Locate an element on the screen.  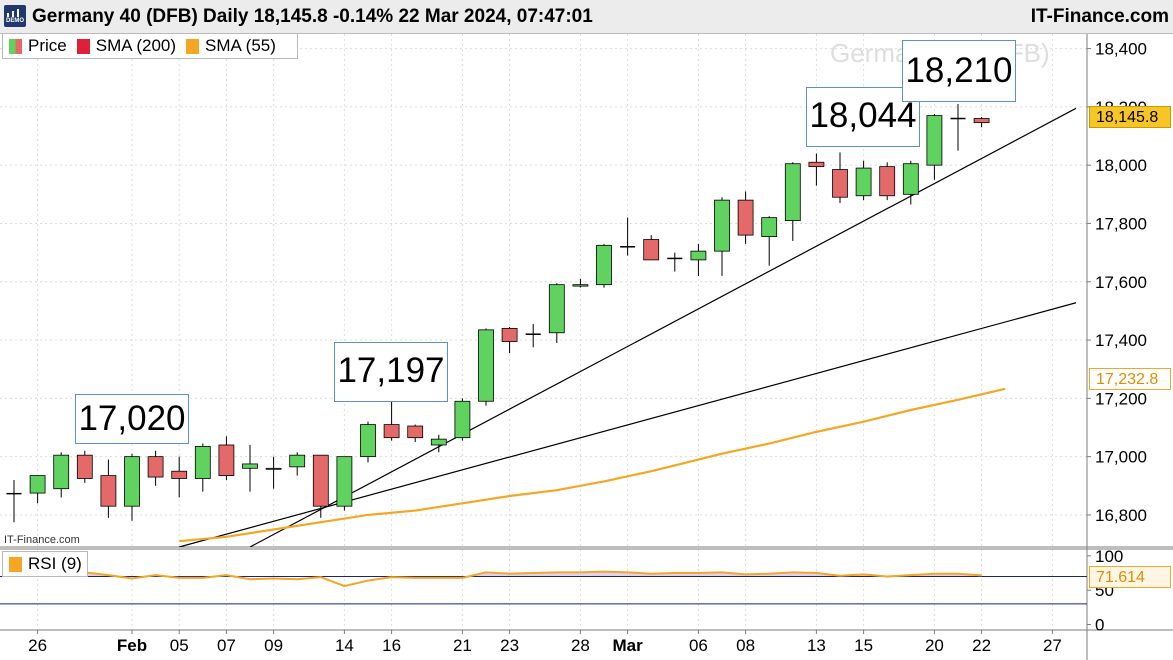
x-tick-label: 08 is located at coordinates (745, 645).